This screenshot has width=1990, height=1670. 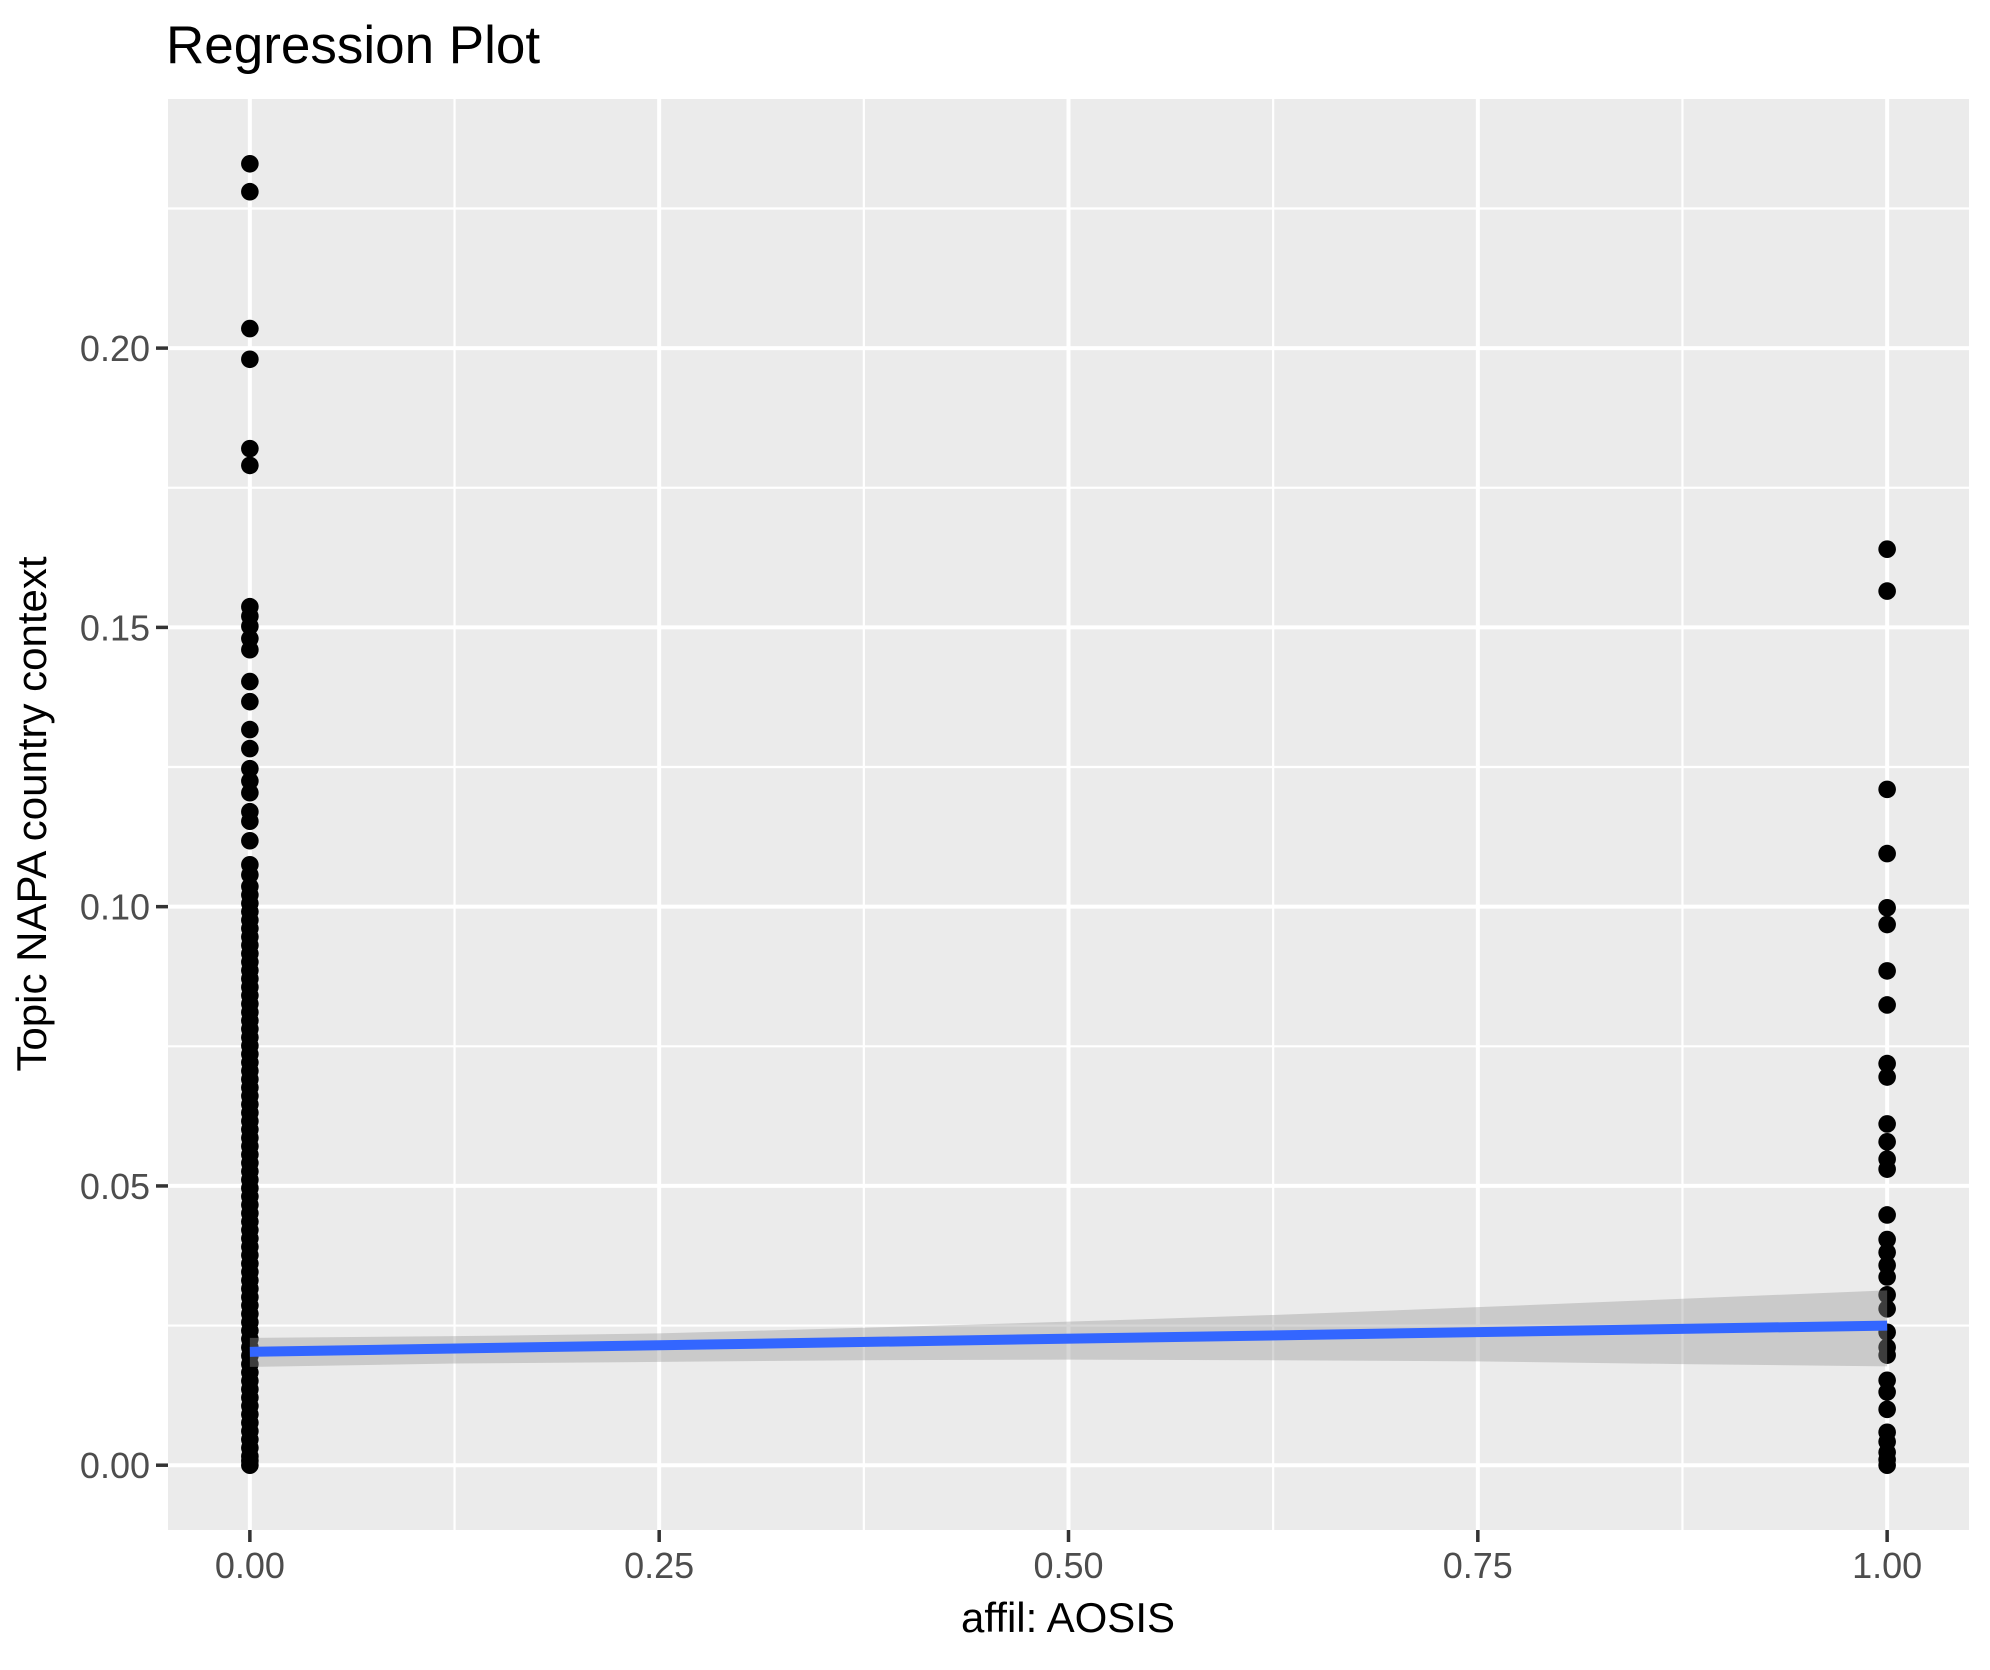 I want to click on plot-title: Regression Plot, so click(x=353, y=45).